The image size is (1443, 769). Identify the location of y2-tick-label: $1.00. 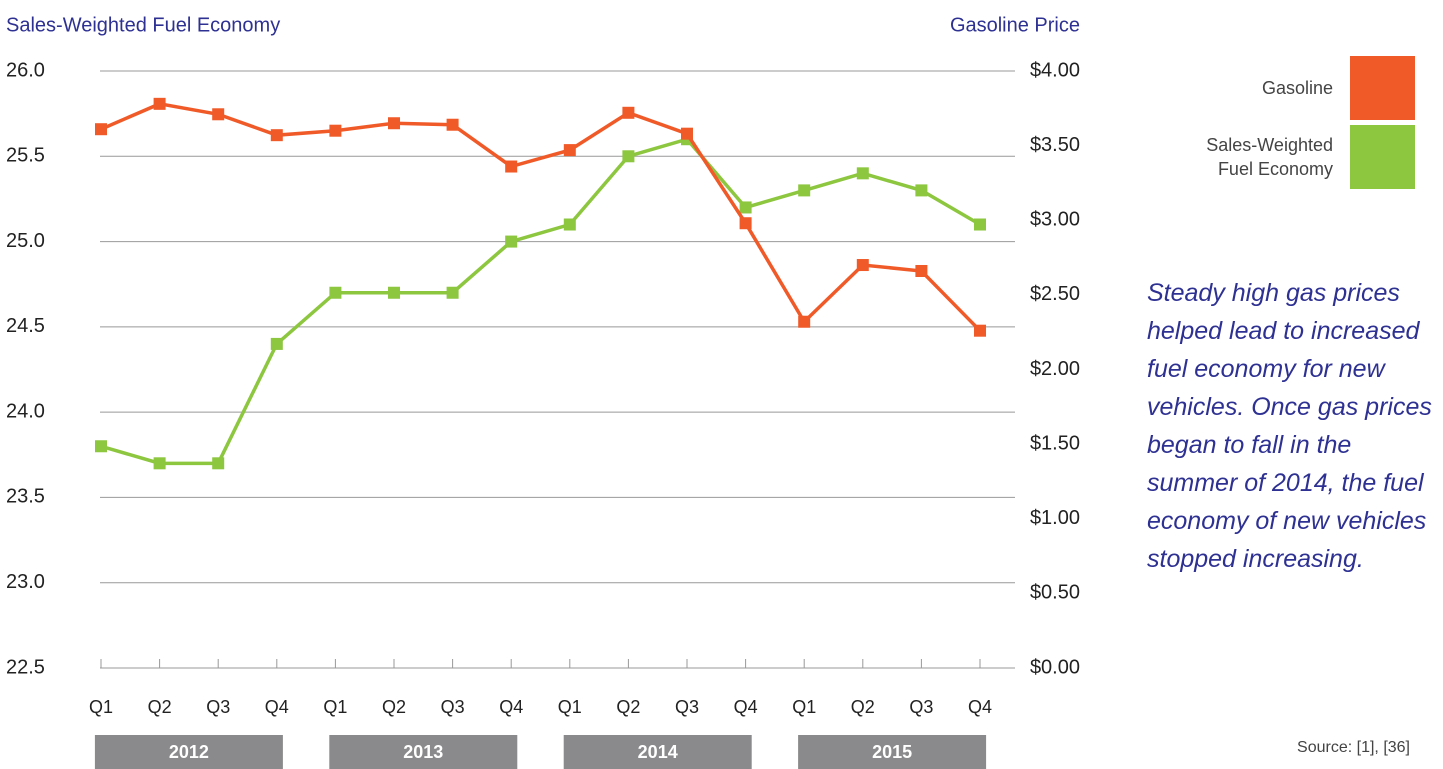
(1055, 518).